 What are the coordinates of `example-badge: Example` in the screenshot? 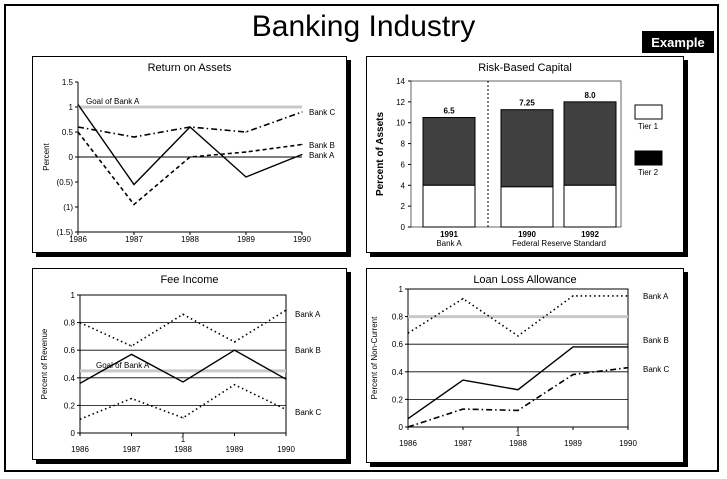 It's located at (678, 42).